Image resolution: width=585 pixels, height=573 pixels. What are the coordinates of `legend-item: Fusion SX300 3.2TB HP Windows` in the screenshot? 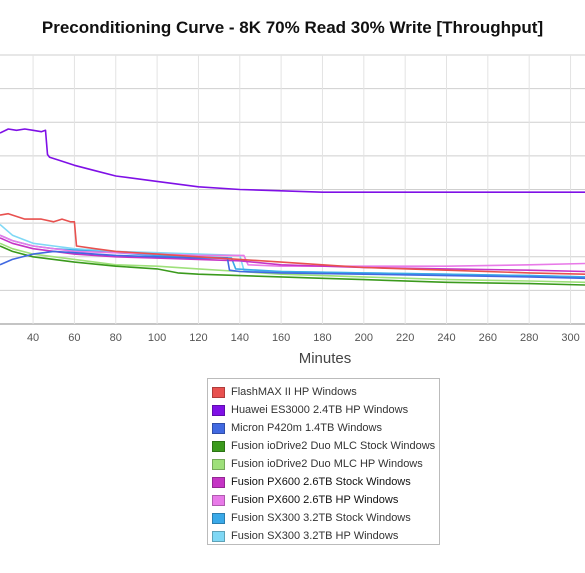 It's located at (323, 536).